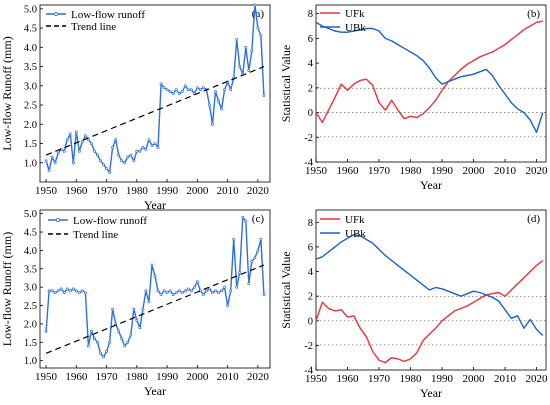 The height and width of the screenshot is (405, 550). What do you see at coordinates (308, 371) in the screenshot?
I see `y-tick-label: -4` at bounding box center [308, 371].